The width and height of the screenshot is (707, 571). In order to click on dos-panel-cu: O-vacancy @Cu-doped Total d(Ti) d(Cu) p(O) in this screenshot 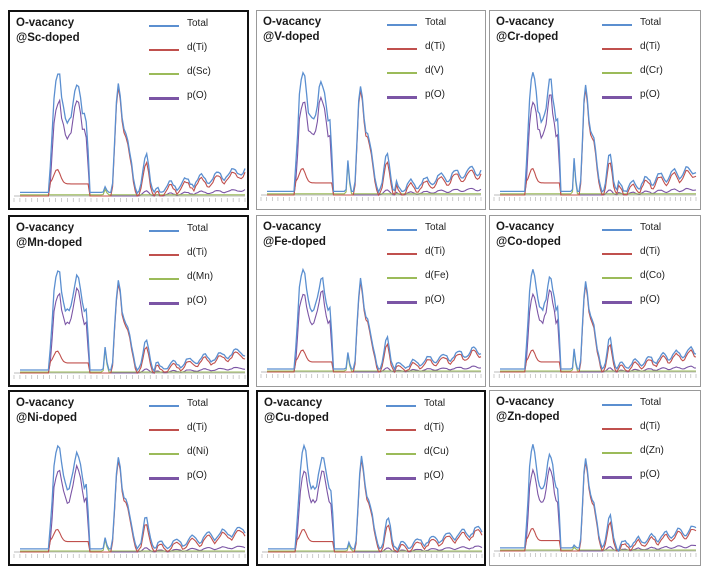, I will do `click(371, 478)`.